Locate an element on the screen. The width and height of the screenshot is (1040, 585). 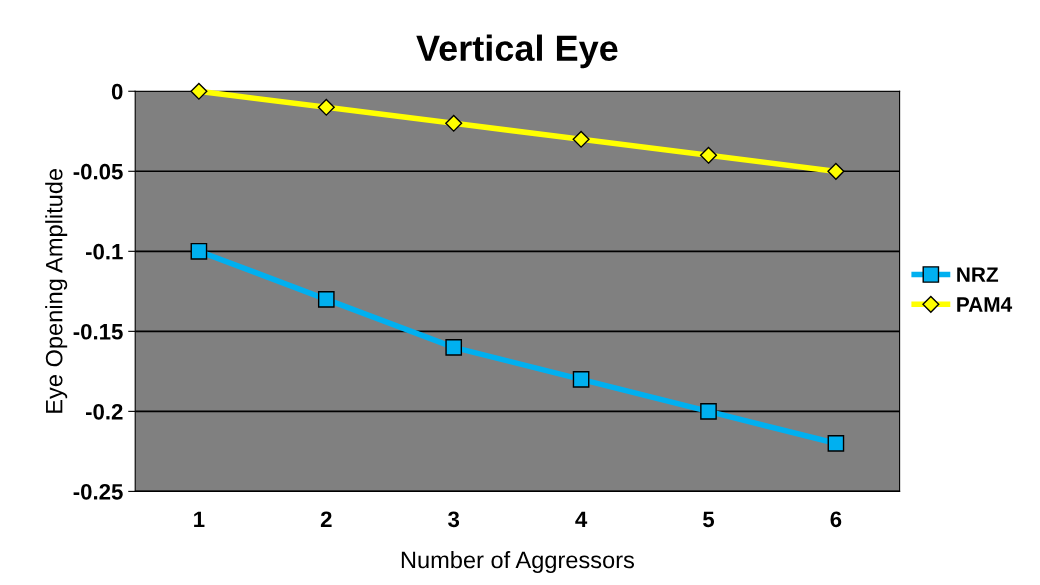
x-tick-label: 6 is located at coordinates (836, 519).